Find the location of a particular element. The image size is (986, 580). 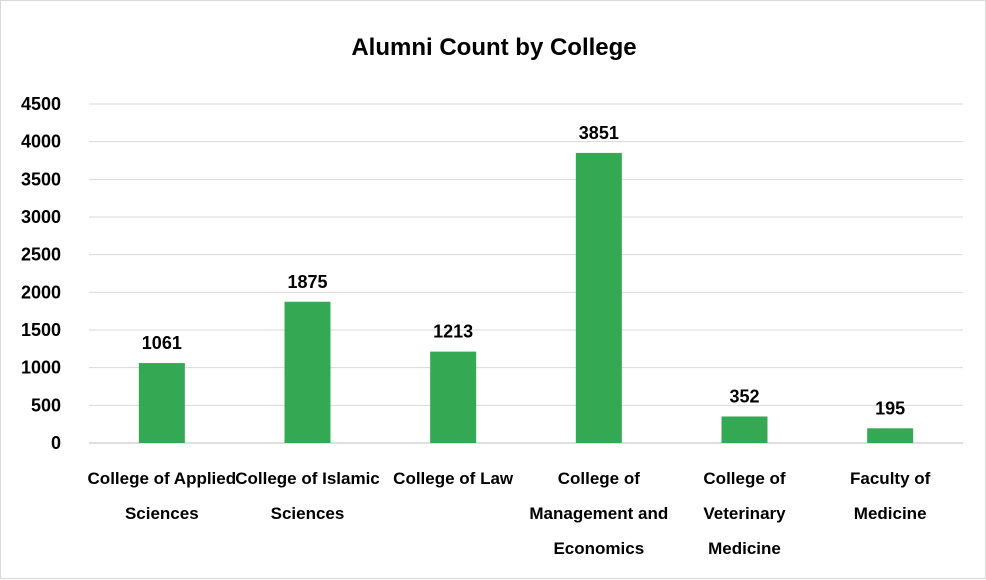

y-tick-label: 1500 is located at coordinates (41, 330).